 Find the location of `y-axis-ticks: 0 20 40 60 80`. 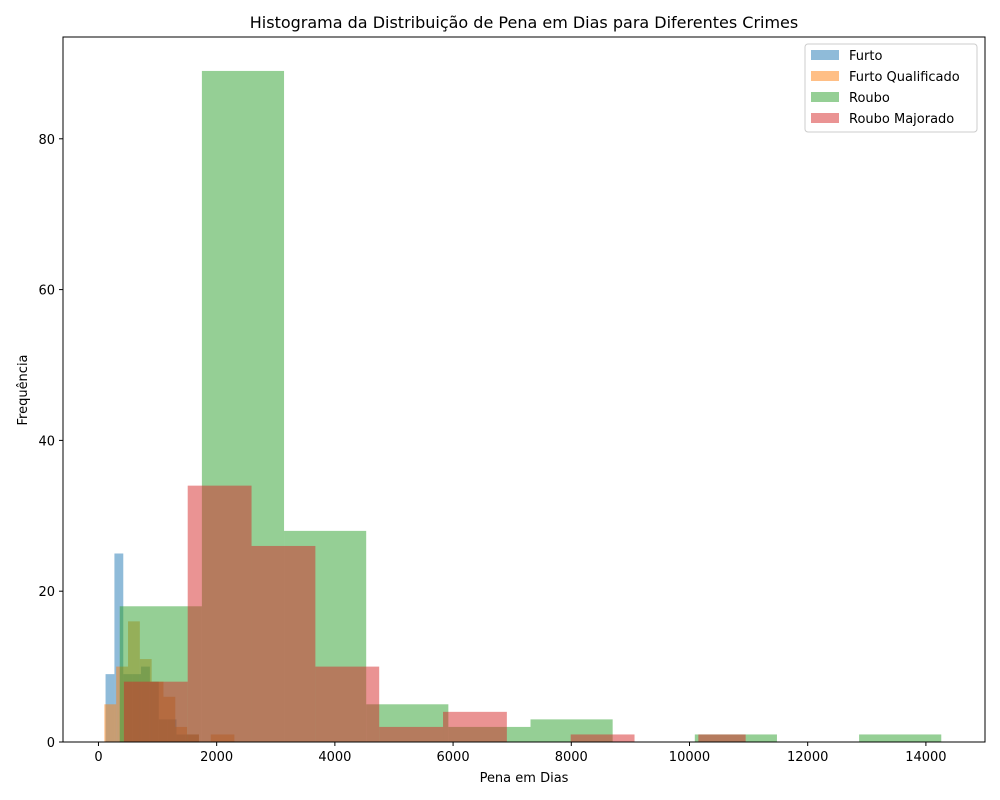

y-axis-ticks: 0 20 40 60 80 is located at coordinates (50, 442).